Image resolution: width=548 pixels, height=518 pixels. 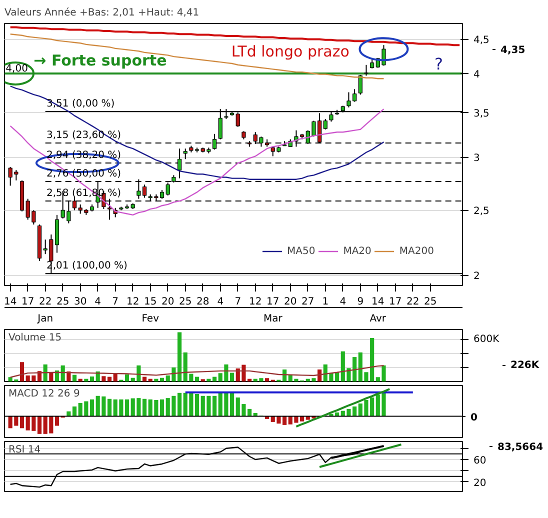 What do you see at coordinates (17, 68) in the screenshot?
I see `ref-line-label: 4,00` at bounding box center [17, 68].